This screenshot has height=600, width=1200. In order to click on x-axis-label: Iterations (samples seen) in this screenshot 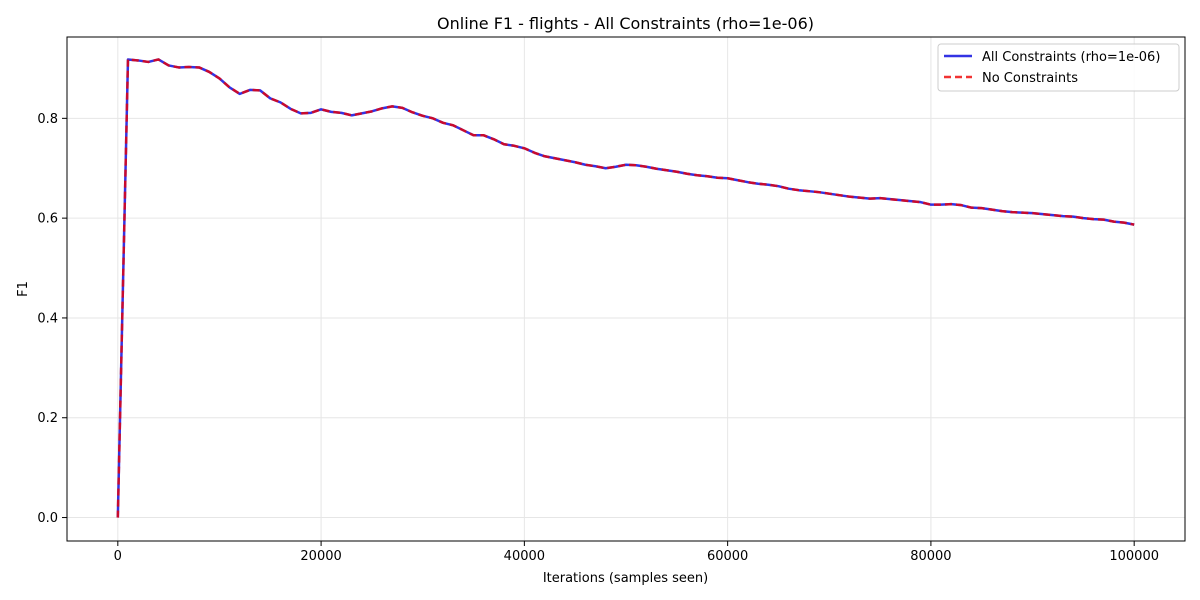, I will do `click(625, 578)`.